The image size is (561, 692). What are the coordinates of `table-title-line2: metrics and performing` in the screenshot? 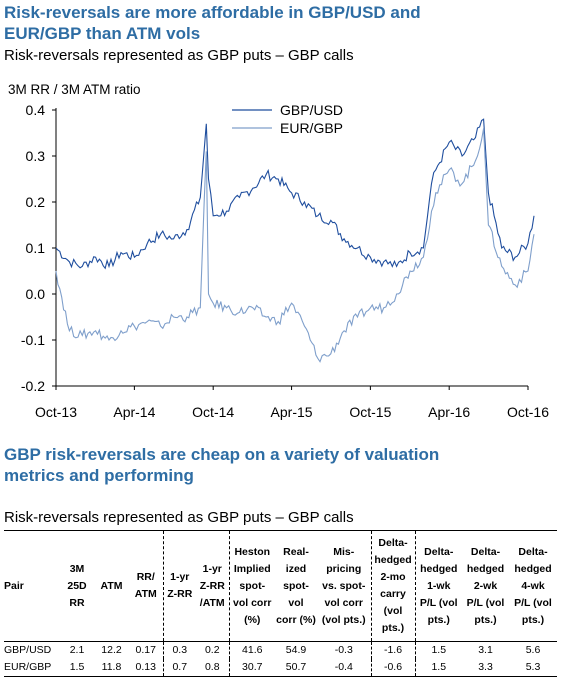 It's located at (99, 475).